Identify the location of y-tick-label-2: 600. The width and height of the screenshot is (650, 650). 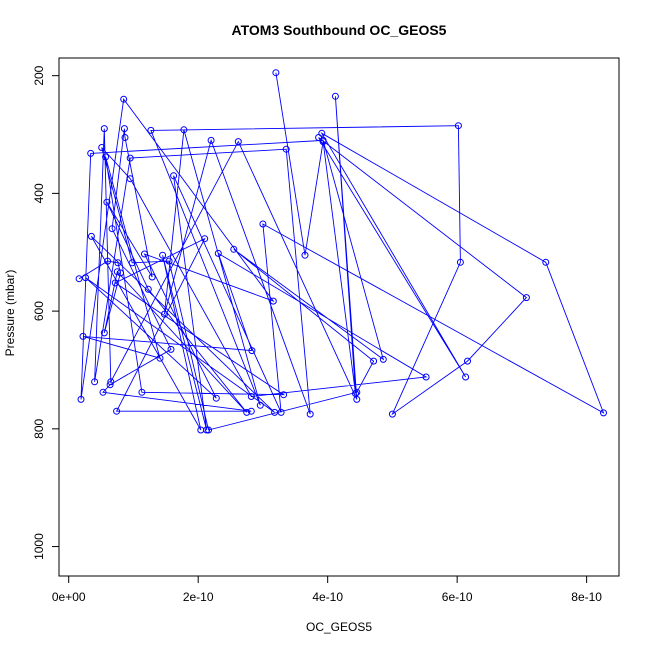
(39, 311).